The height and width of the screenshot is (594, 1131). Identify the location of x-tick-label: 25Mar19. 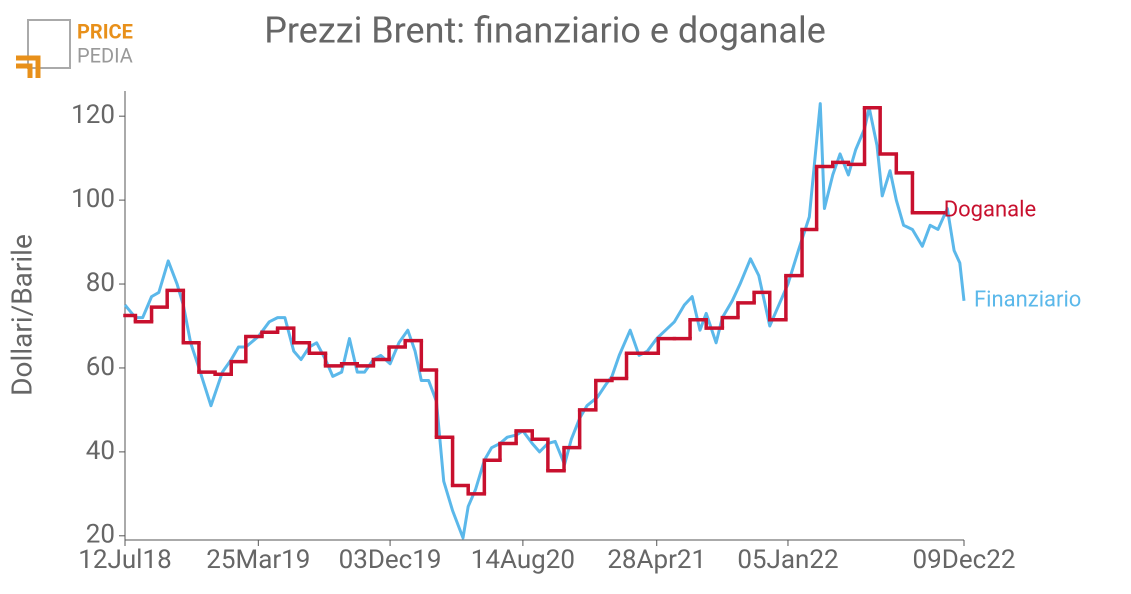
(258, 560).